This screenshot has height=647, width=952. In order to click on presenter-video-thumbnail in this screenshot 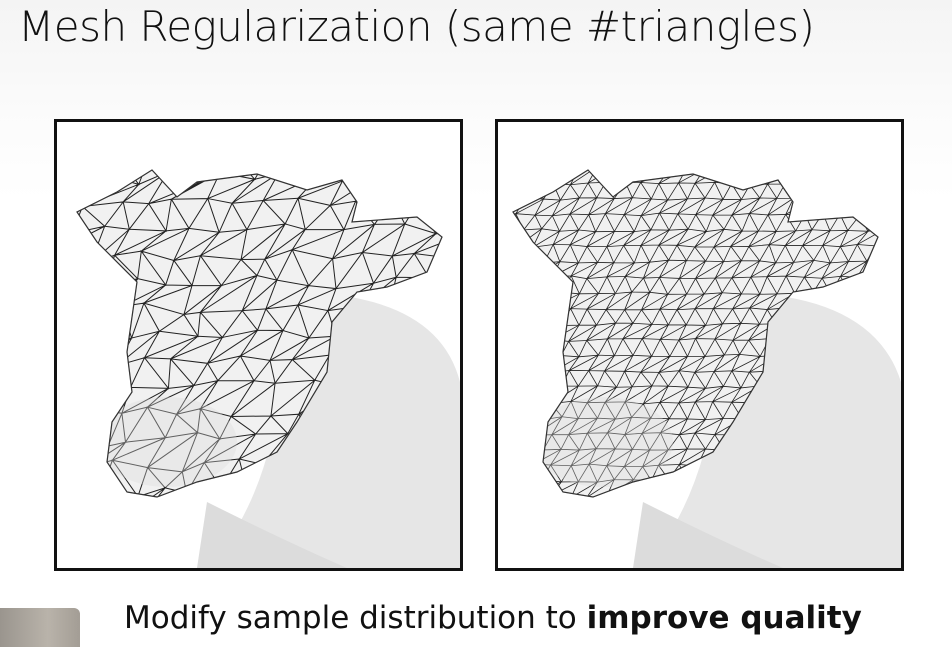, I will do `click(40, 627)`.